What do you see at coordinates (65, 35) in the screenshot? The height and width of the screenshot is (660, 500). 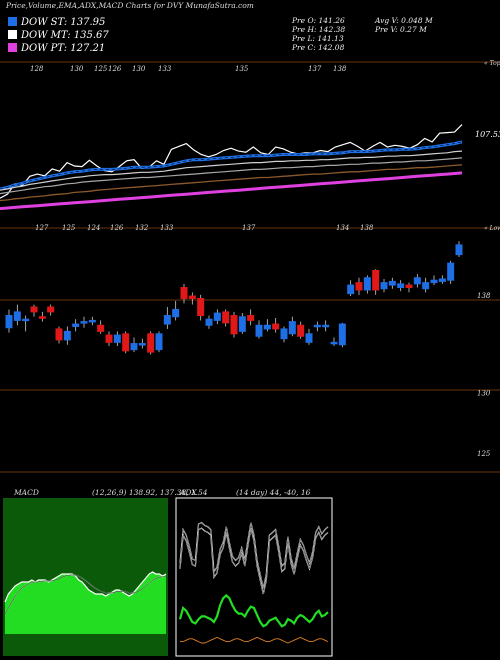 I see `legend-label-mt: DOW MT: 135.67` at bounding box center [65, 35].